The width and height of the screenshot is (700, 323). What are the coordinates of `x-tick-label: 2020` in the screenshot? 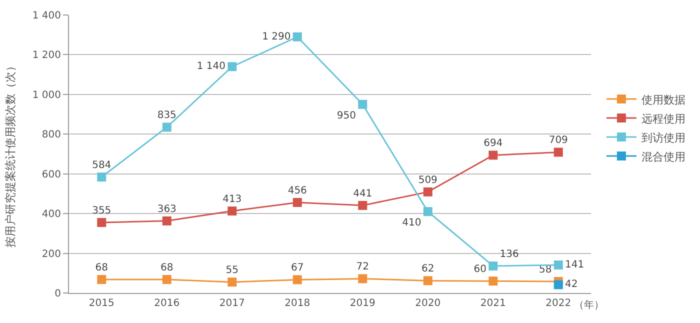 It's located at (428, 303).